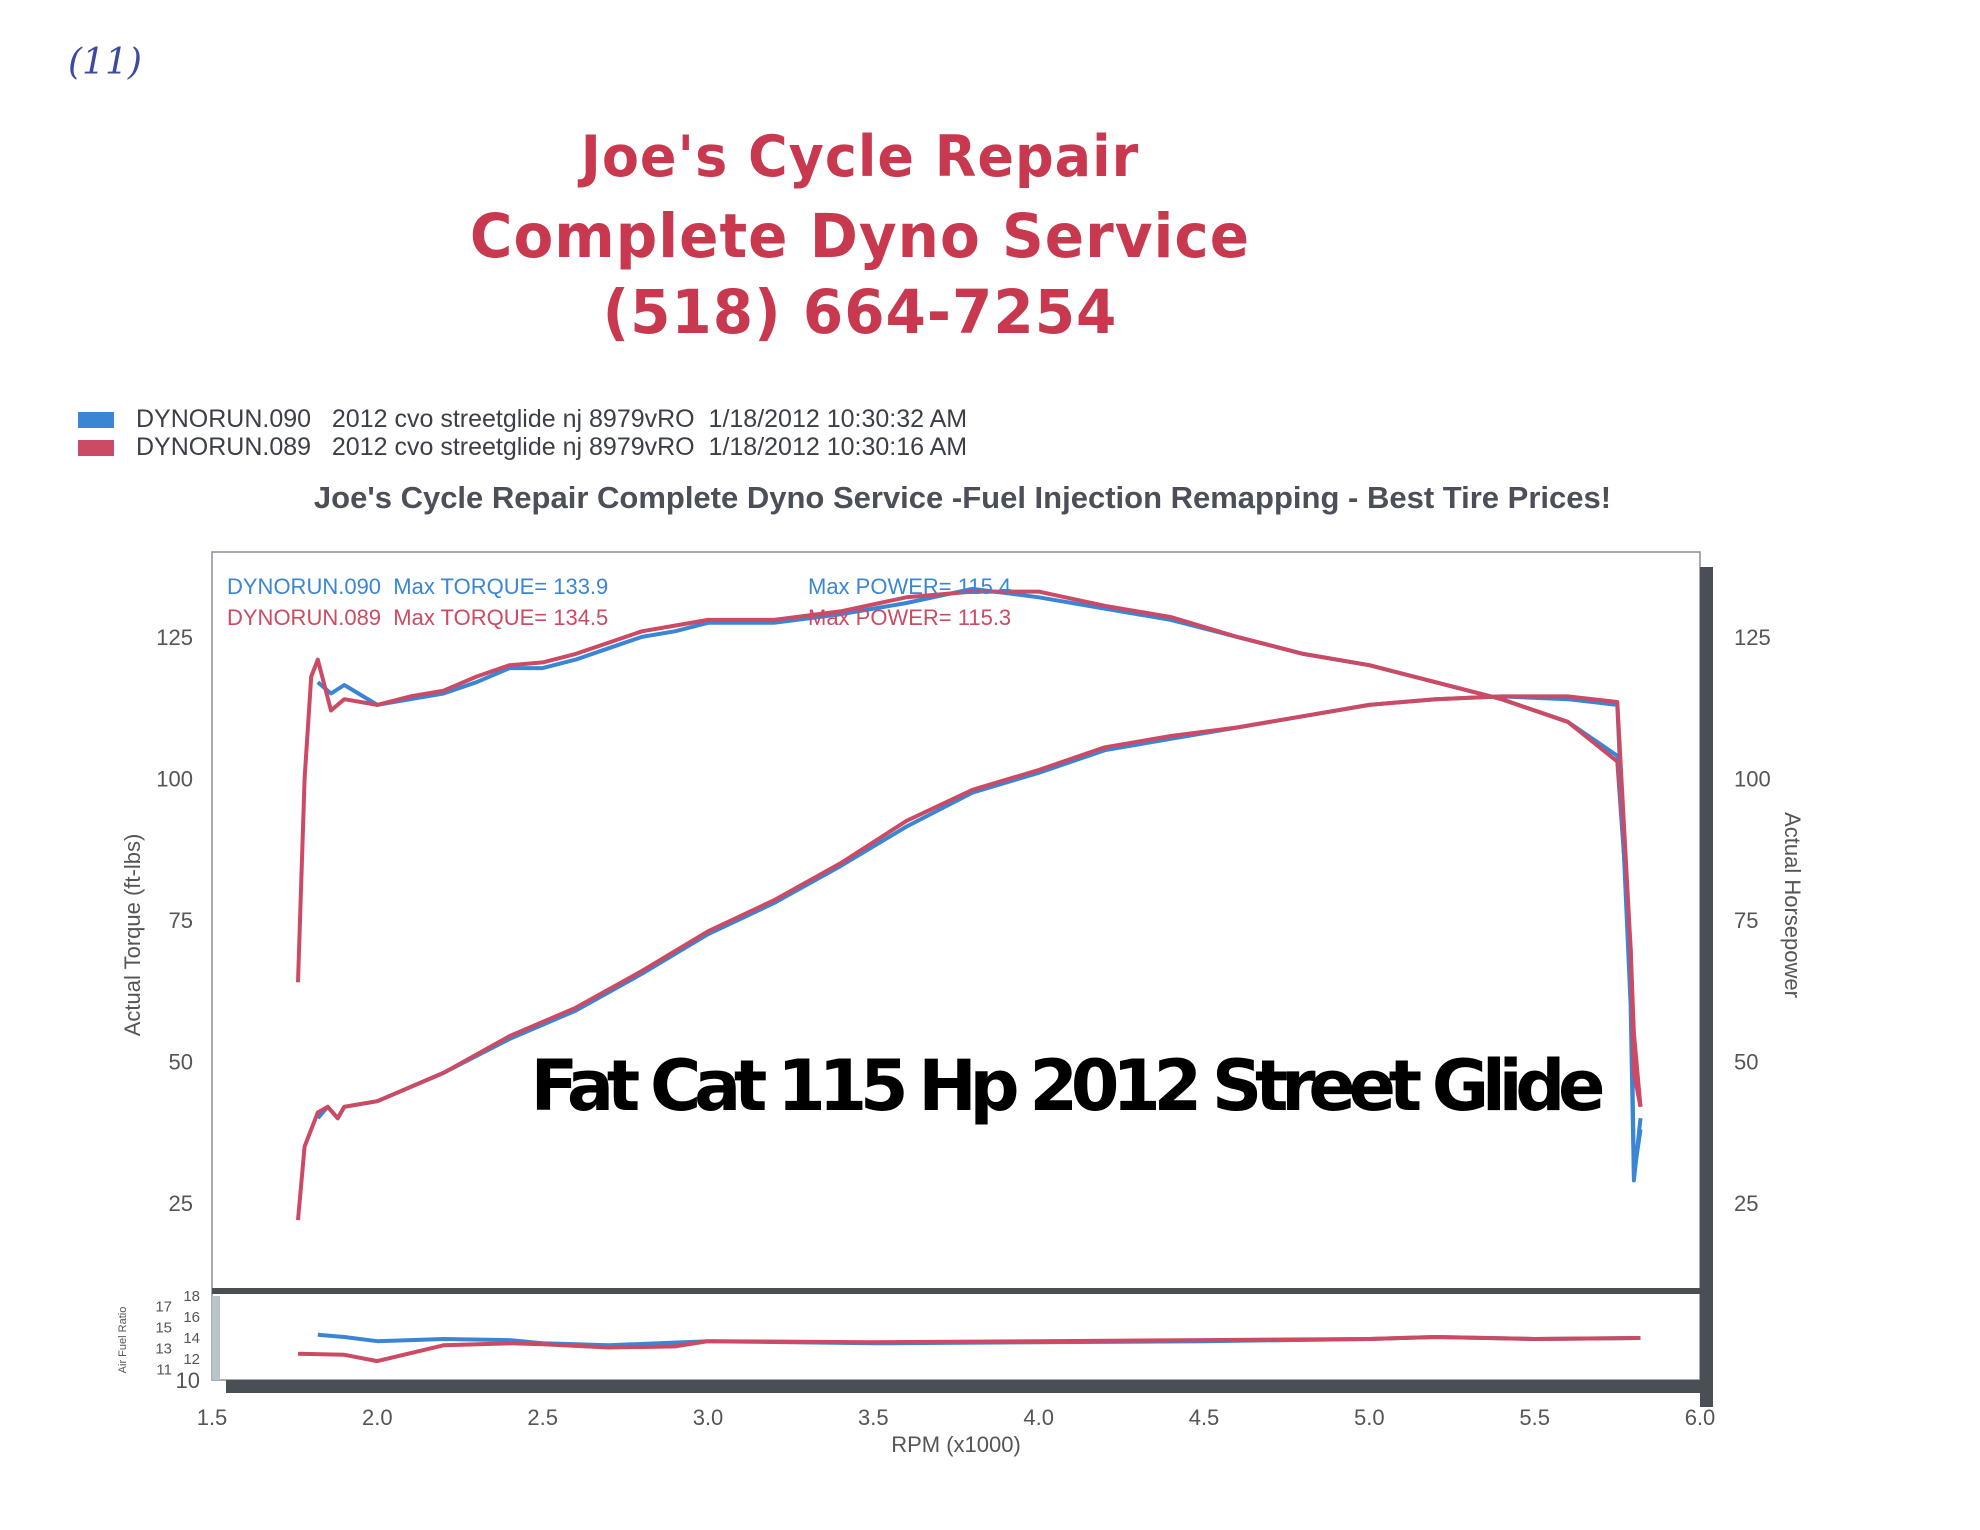 The width and height of the screenshot is (1980, 1530). I want to click on x-tick-label: 1.5, so click(212, 1417).